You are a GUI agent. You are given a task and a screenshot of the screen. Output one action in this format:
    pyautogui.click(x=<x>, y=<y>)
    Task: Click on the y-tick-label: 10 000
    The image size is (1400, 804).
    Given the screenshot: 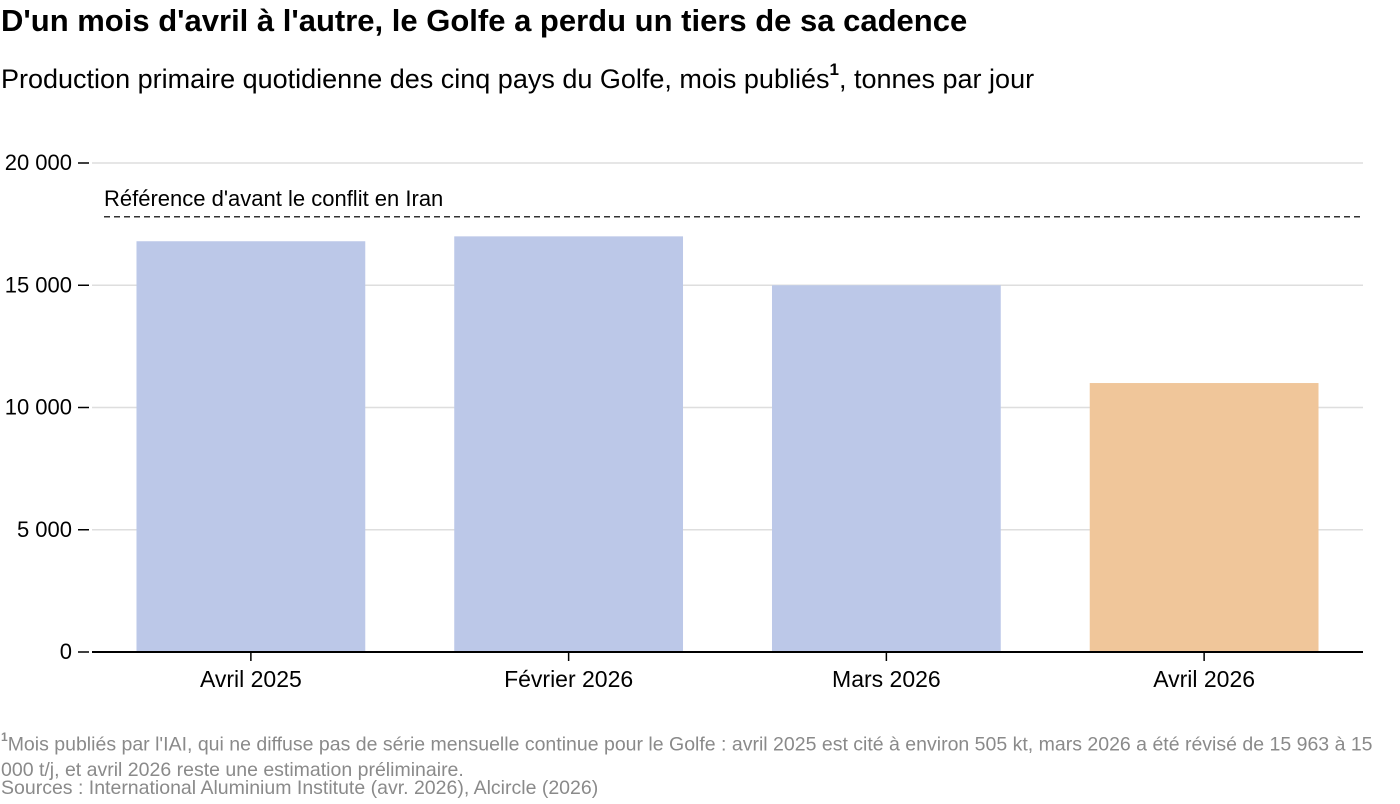 What is the action you would take?
    pyautogui.click(x=38, y=407)
    